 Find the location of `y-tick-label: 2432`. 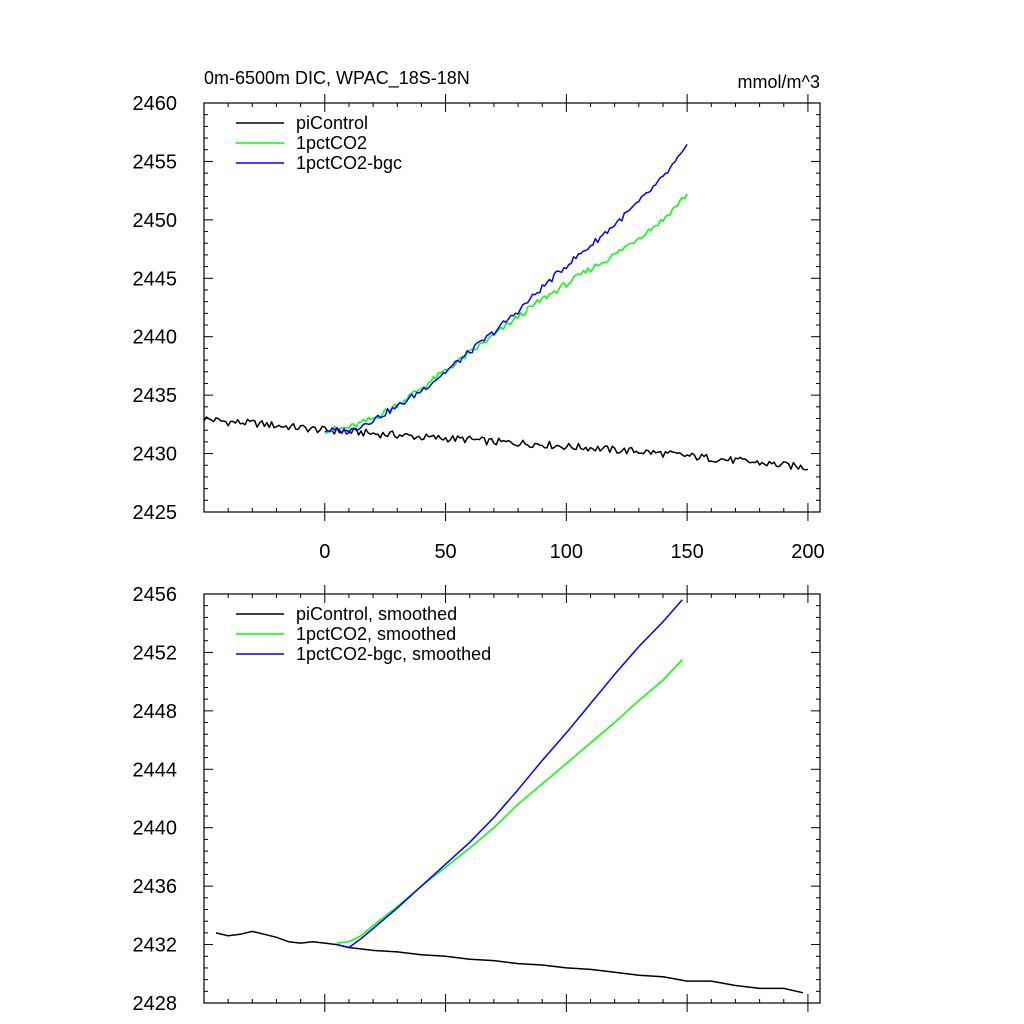

y-tick-label: 2432 is located at coordinates (155, 946).